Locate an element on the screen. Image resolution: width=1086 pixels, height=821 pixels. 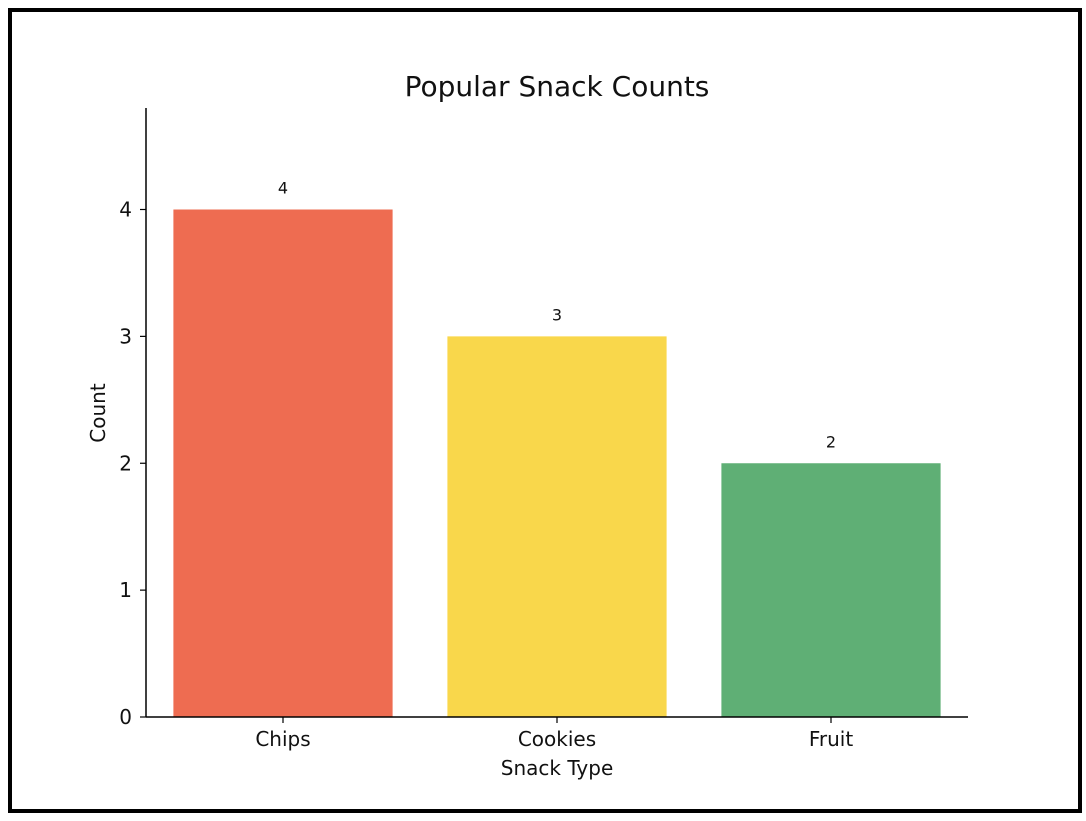
x-tick-label: Cookies is located at coordinates (557, 739).